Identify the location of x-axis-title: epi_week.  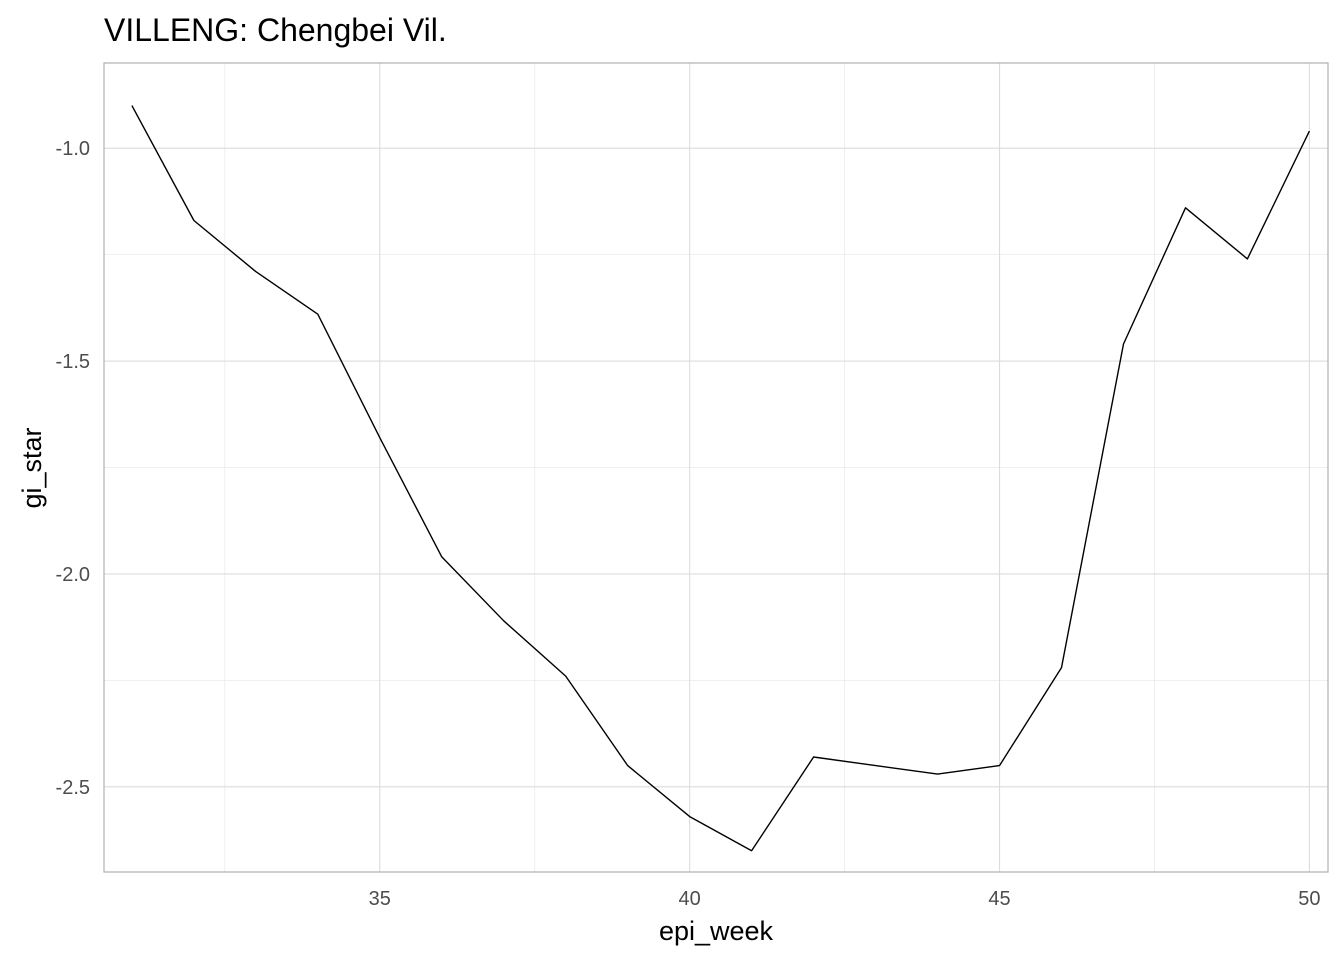
(716, 931).